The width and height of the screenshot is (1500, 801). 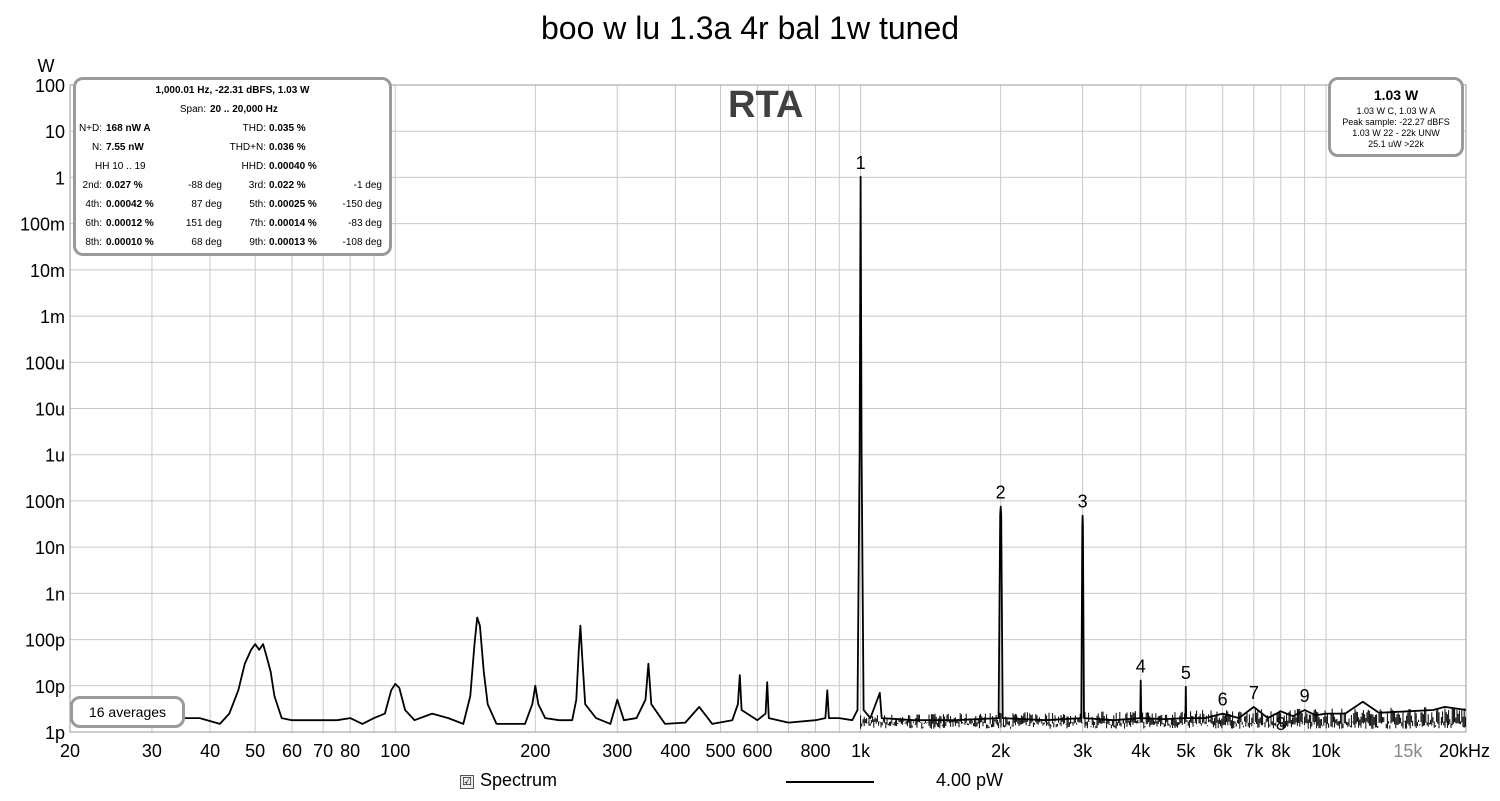 I want to click on harmonic-marker: 3, so click(x=1083, y=502).